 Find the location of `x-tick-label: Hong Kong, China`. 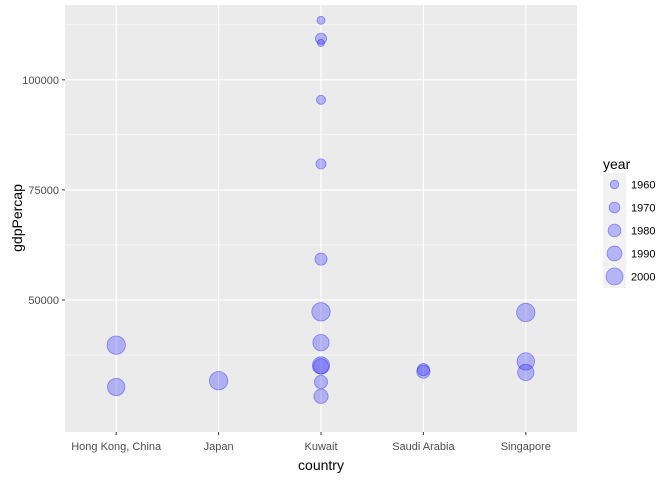

x-tick-label: Hong Kong, China is located at coordinates (116, 447).